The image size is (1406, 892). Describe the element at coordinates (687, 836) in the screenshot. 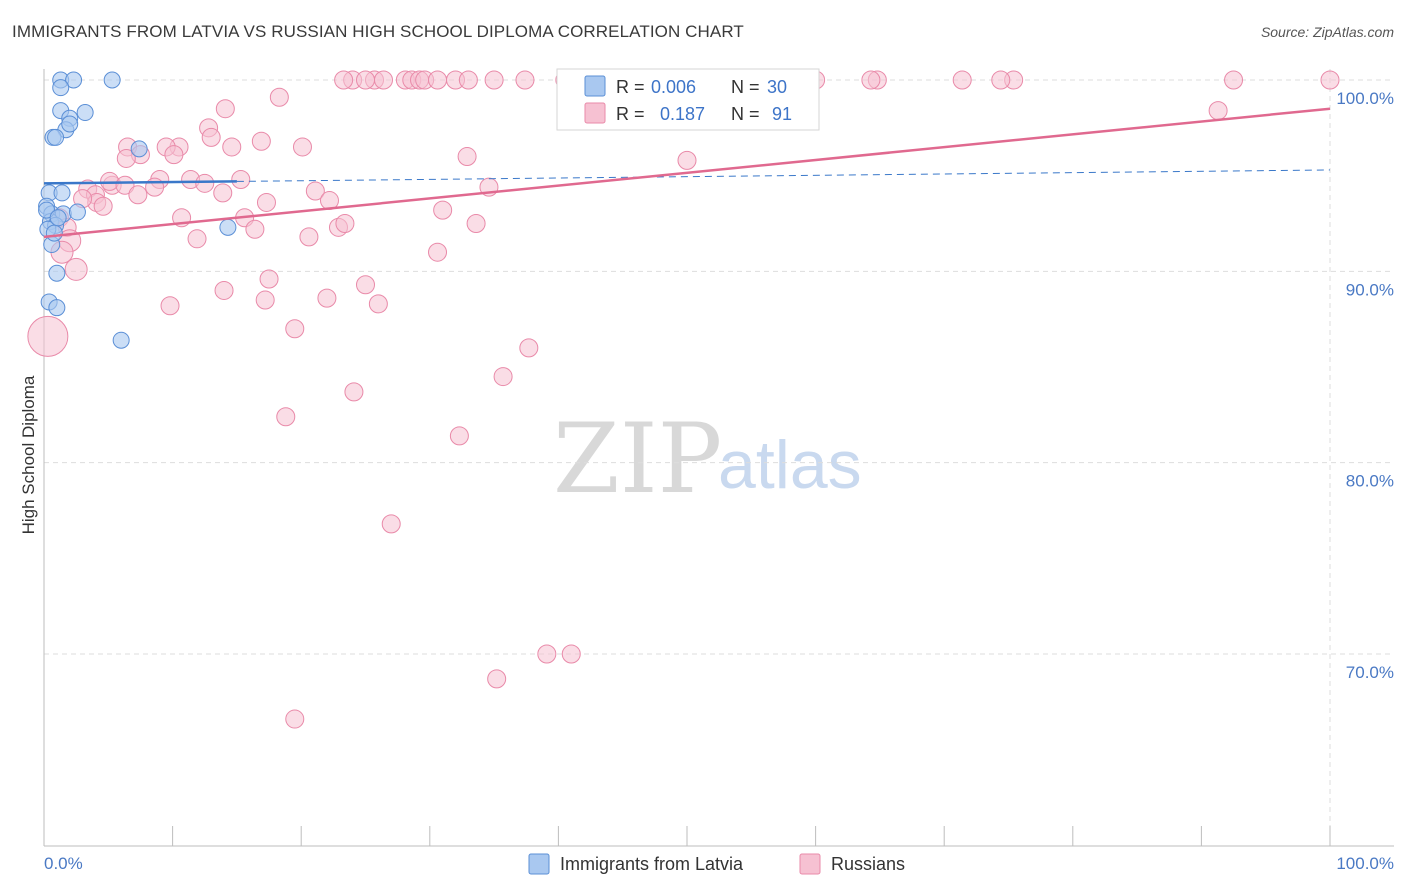

I see `x-axis-ticks` at that location.